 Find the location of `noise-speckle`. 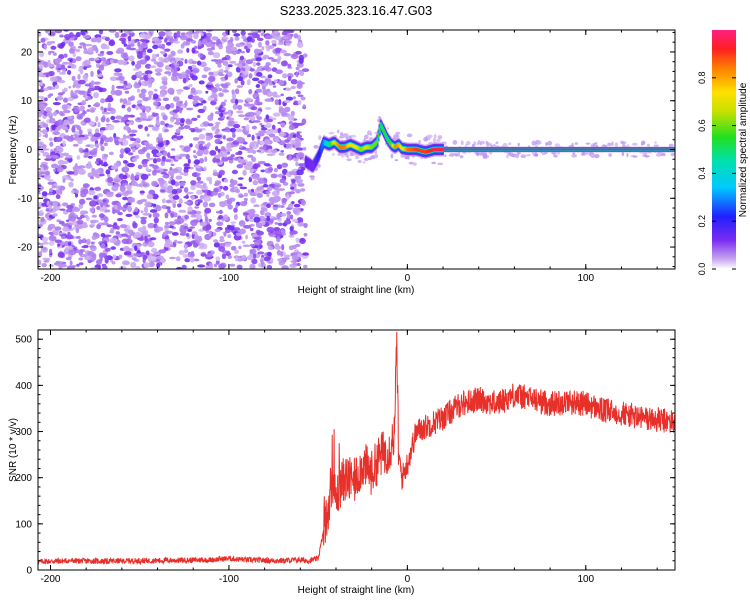

noise-speckle is located at coordinates (174, 149).